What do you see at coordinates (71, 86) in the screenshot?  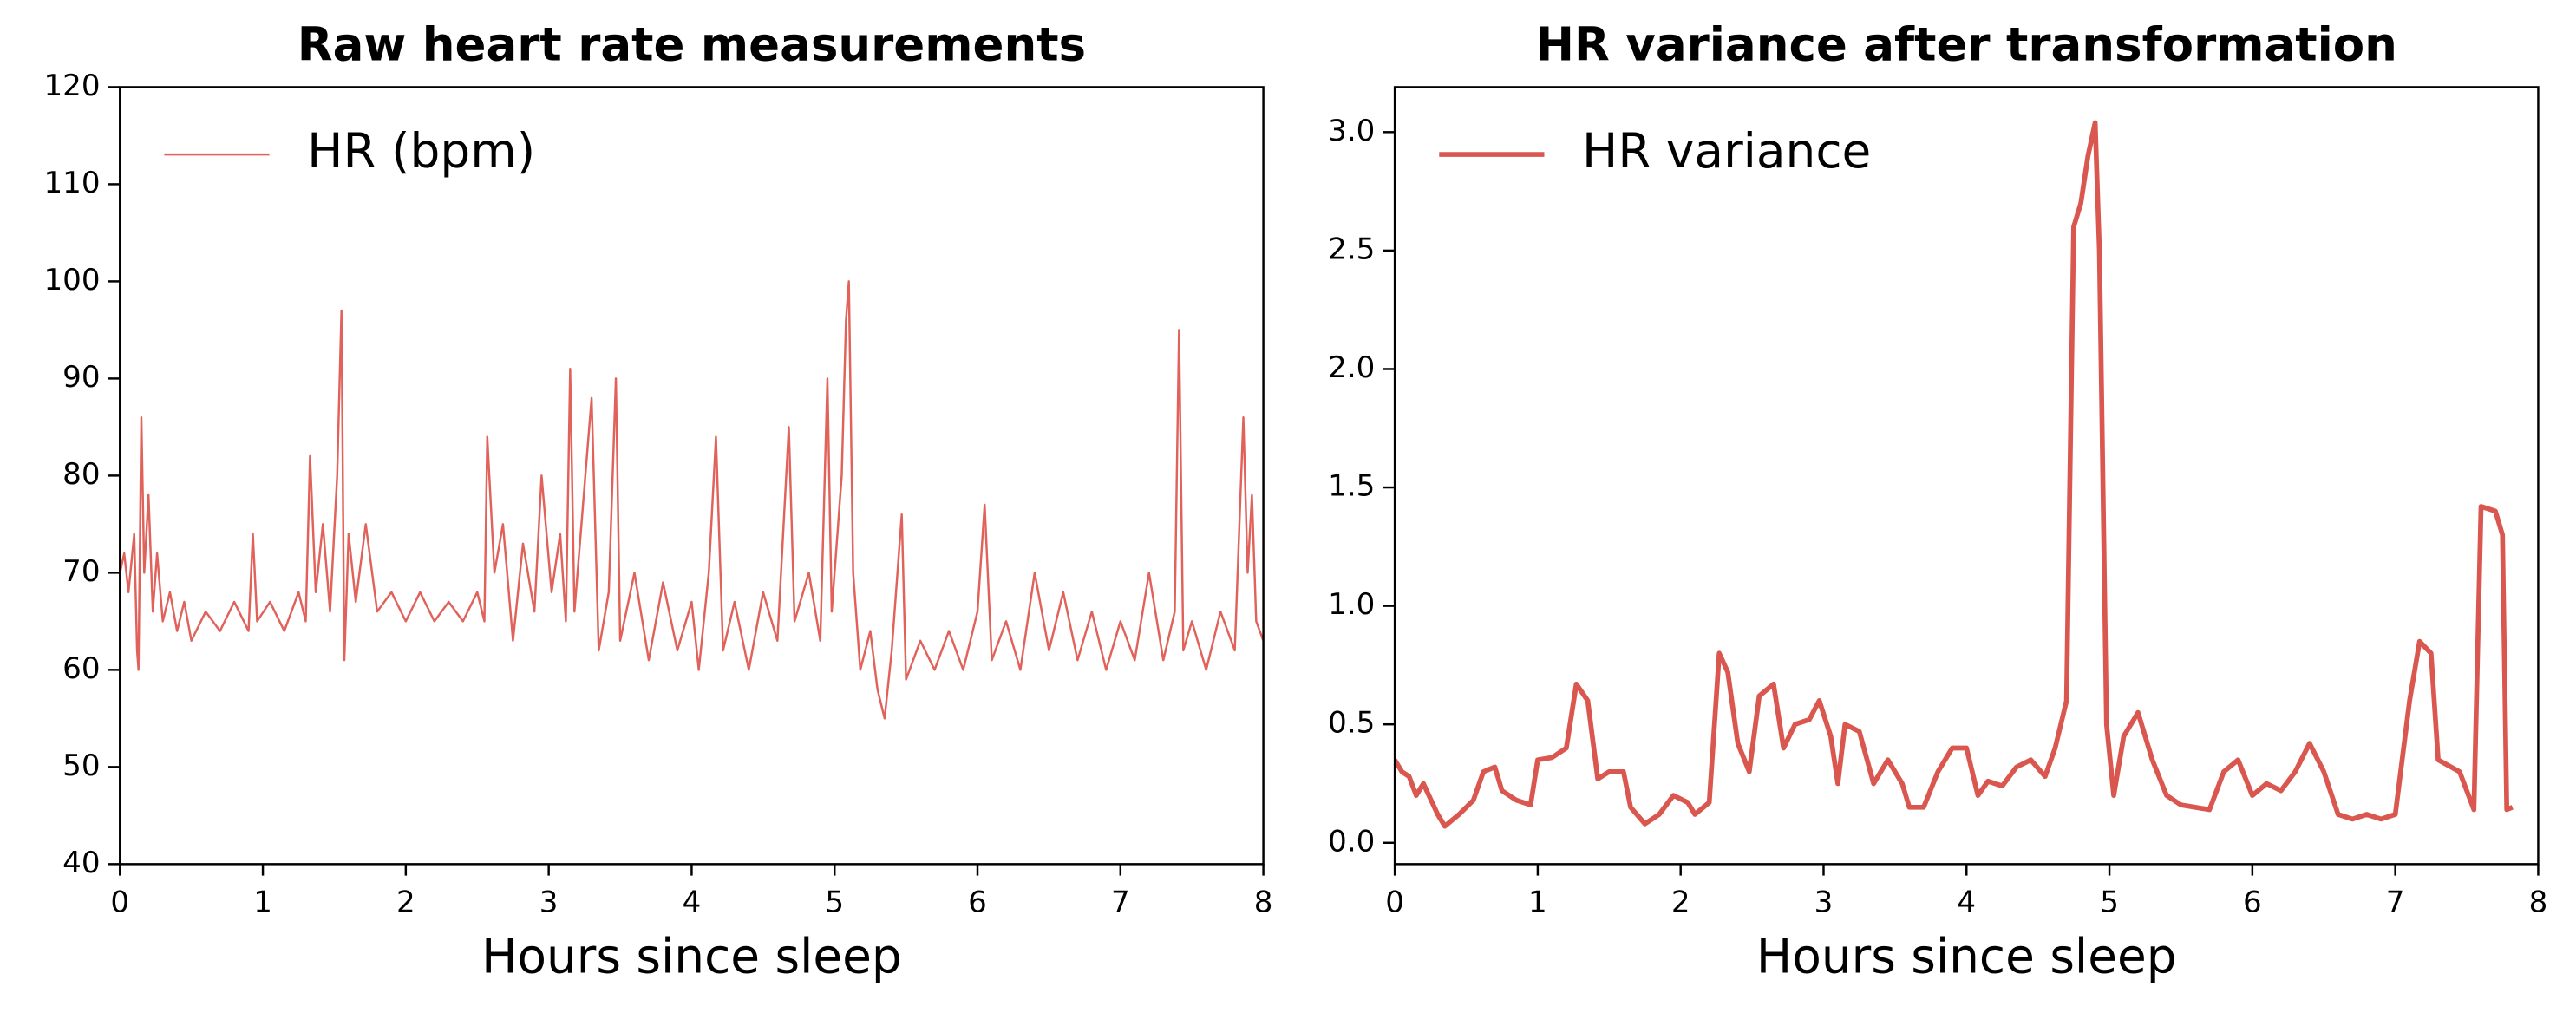 I see `y-tick-label: 120` at bounding box center [71, 86].